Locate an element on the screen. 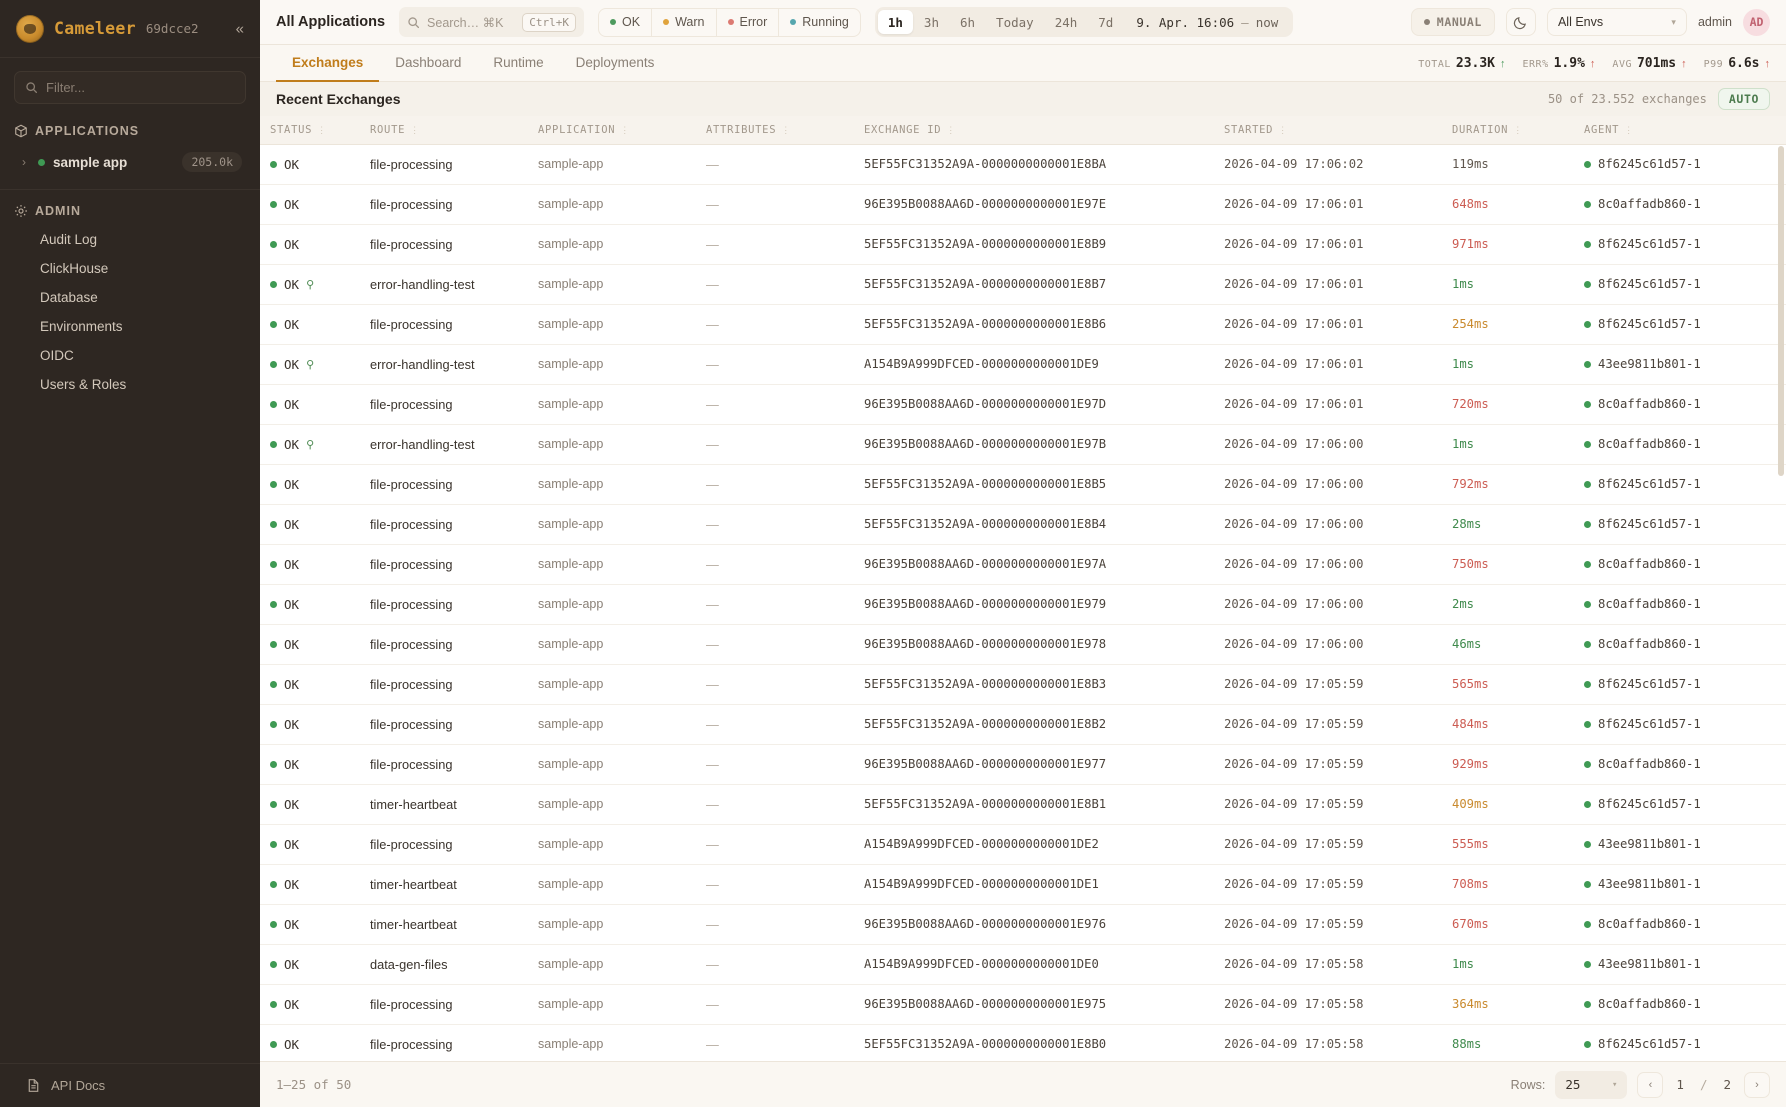 The image size is (1786, 1107). sidebar-item-sample-app: › sample app 205.0k is located at coordinates (130, 162).